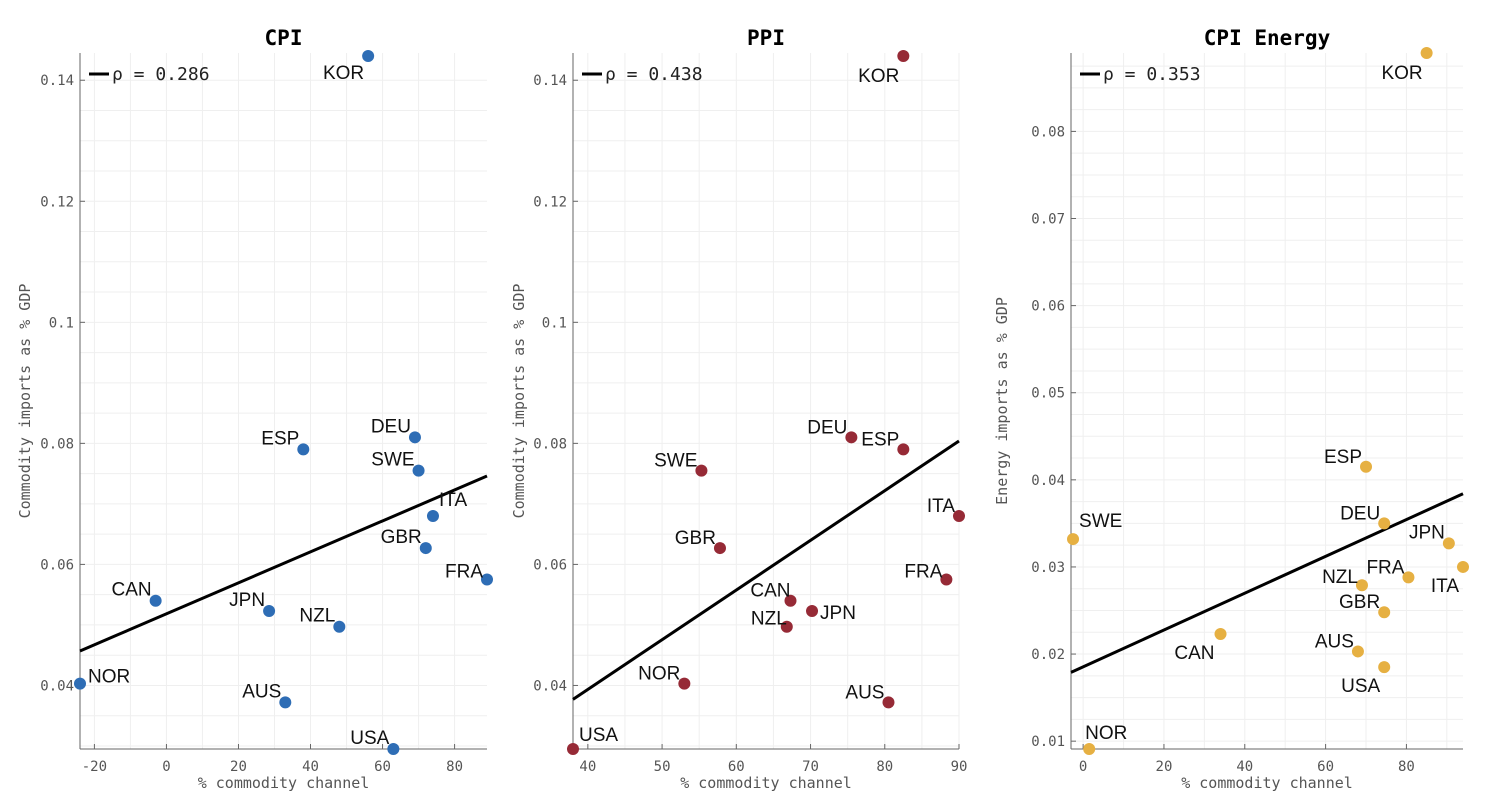  Describe the element at coordinates (1083, 767) in the screenshot. I see `x-tick-label: 0` at that location.